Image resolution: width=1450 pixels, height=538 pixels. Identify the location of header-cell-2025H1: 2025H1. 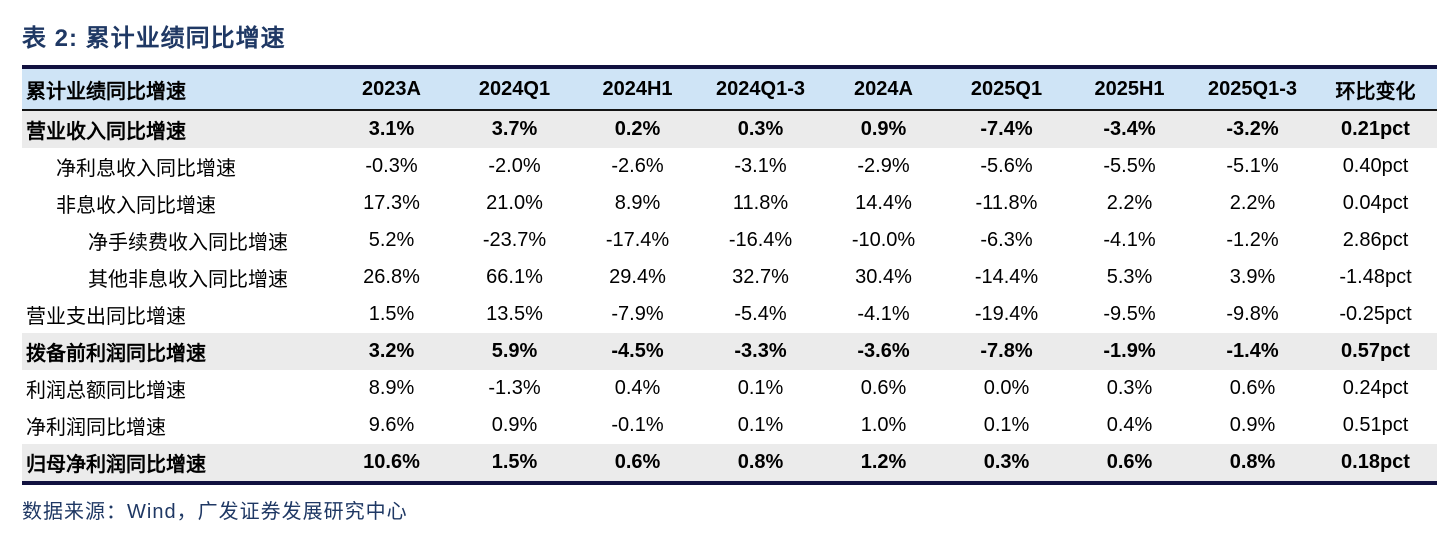
(1129, 89).